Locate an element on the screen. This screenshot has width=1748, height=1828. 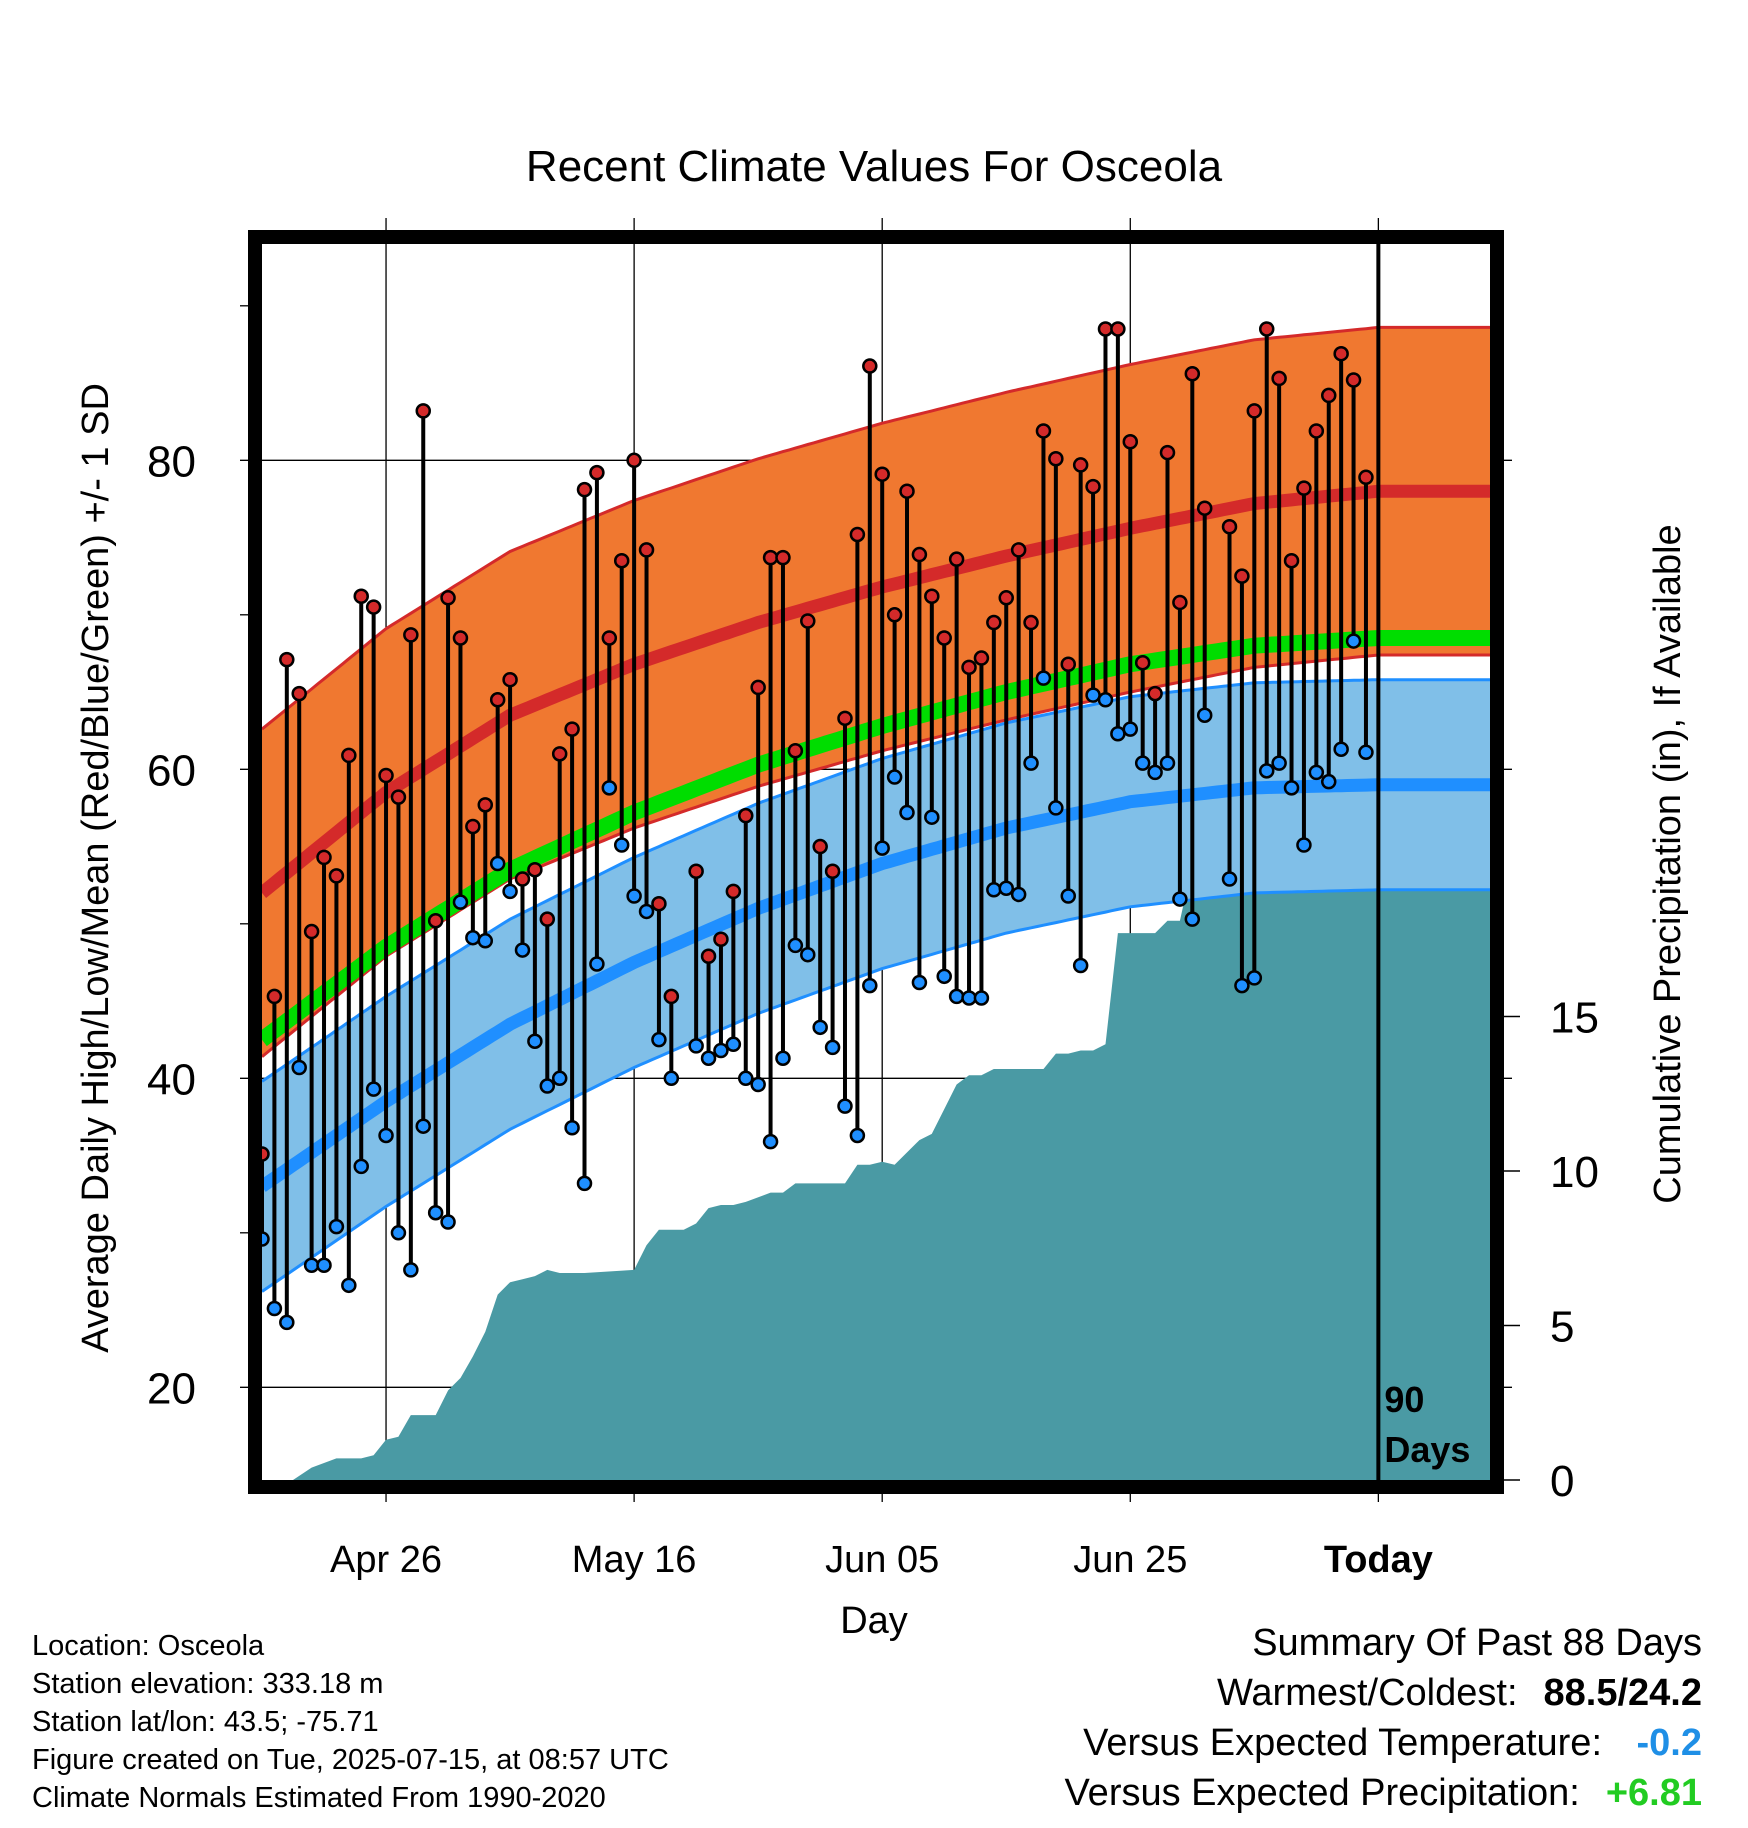
x-tick-label: Today is located at coordinates (1378, 1560).